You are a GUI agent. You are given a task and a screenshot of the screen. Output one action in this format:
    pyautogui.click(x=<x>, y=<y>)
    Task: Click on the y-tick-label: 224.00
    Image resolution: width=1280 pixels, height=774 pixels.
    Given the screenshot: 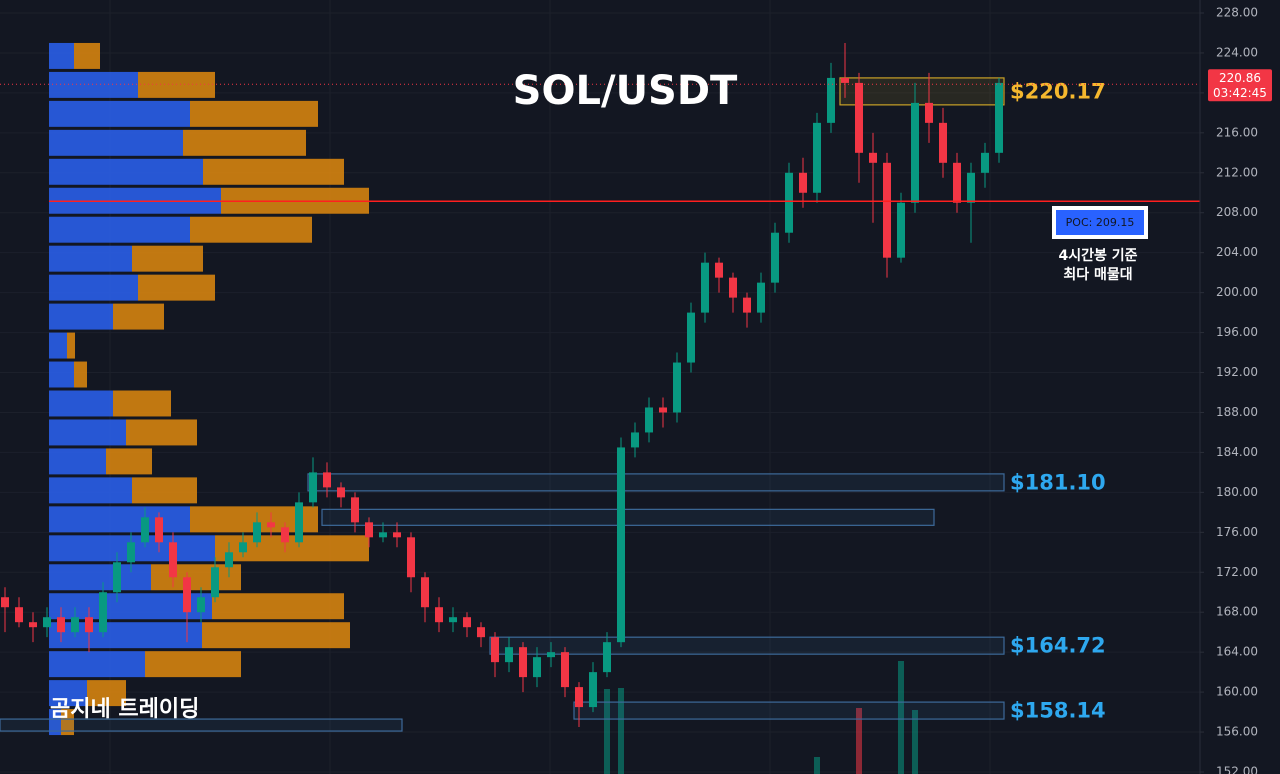 What is the action you would take?
    pyautogui.click(x=1237, y=52)
    